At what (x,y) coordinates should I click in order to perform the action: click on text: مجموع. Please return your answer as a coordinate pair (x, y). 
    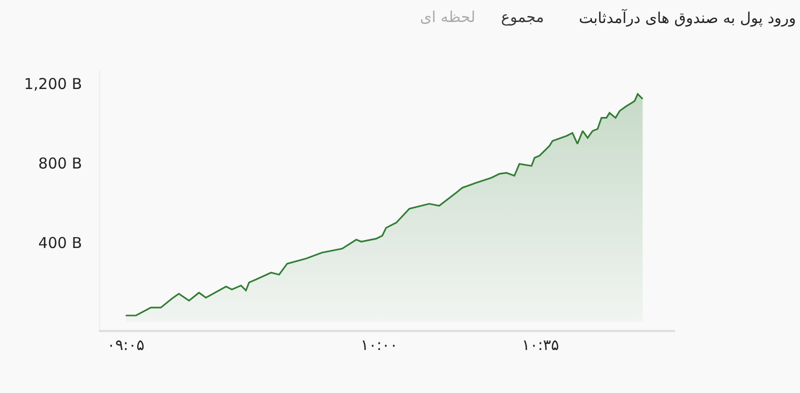
    Looking at the image, I should click on (522, 17).